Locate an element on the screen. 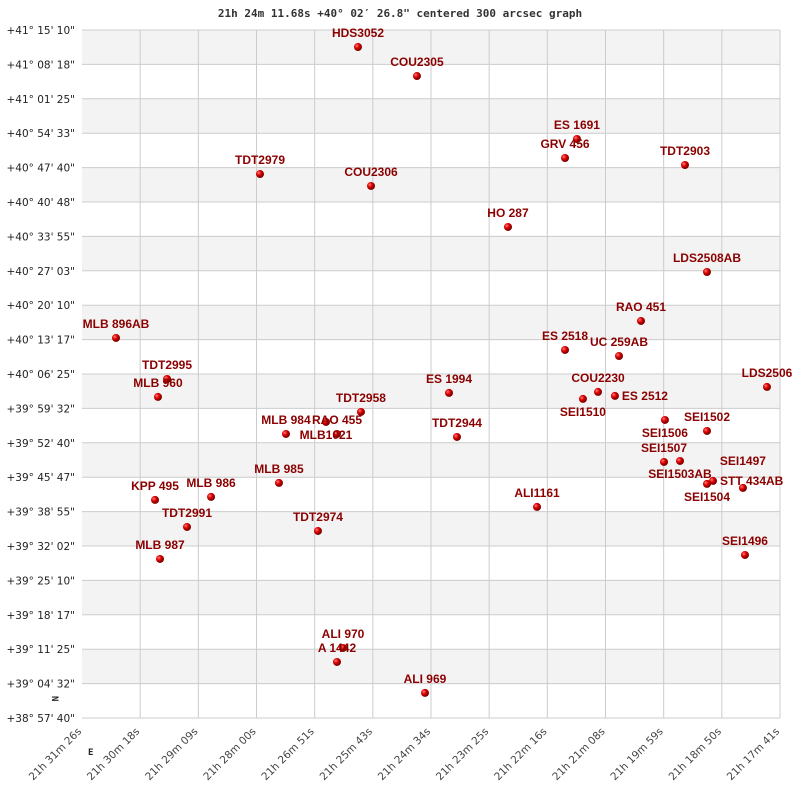 The height and width of the screenshot is (800, 800). y-tick-label: +39° 11' 25" is located at coordinates (40, 650).